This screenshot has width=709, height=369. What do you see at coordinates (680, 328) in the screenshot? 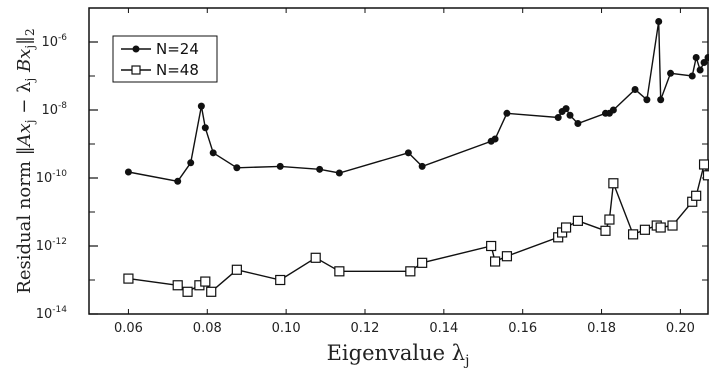
I see `x-tick-label: 0.20` at bounding box center [680, 328].